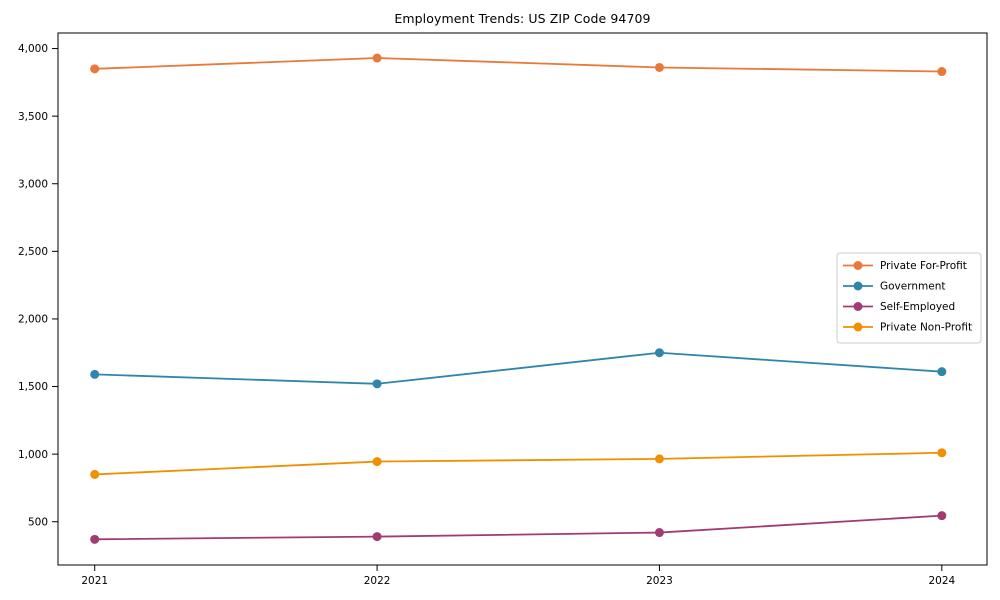  Describe the element at coordinates (518, 65) in the screenshot. I see `series-line-private-for-profit` at that location.